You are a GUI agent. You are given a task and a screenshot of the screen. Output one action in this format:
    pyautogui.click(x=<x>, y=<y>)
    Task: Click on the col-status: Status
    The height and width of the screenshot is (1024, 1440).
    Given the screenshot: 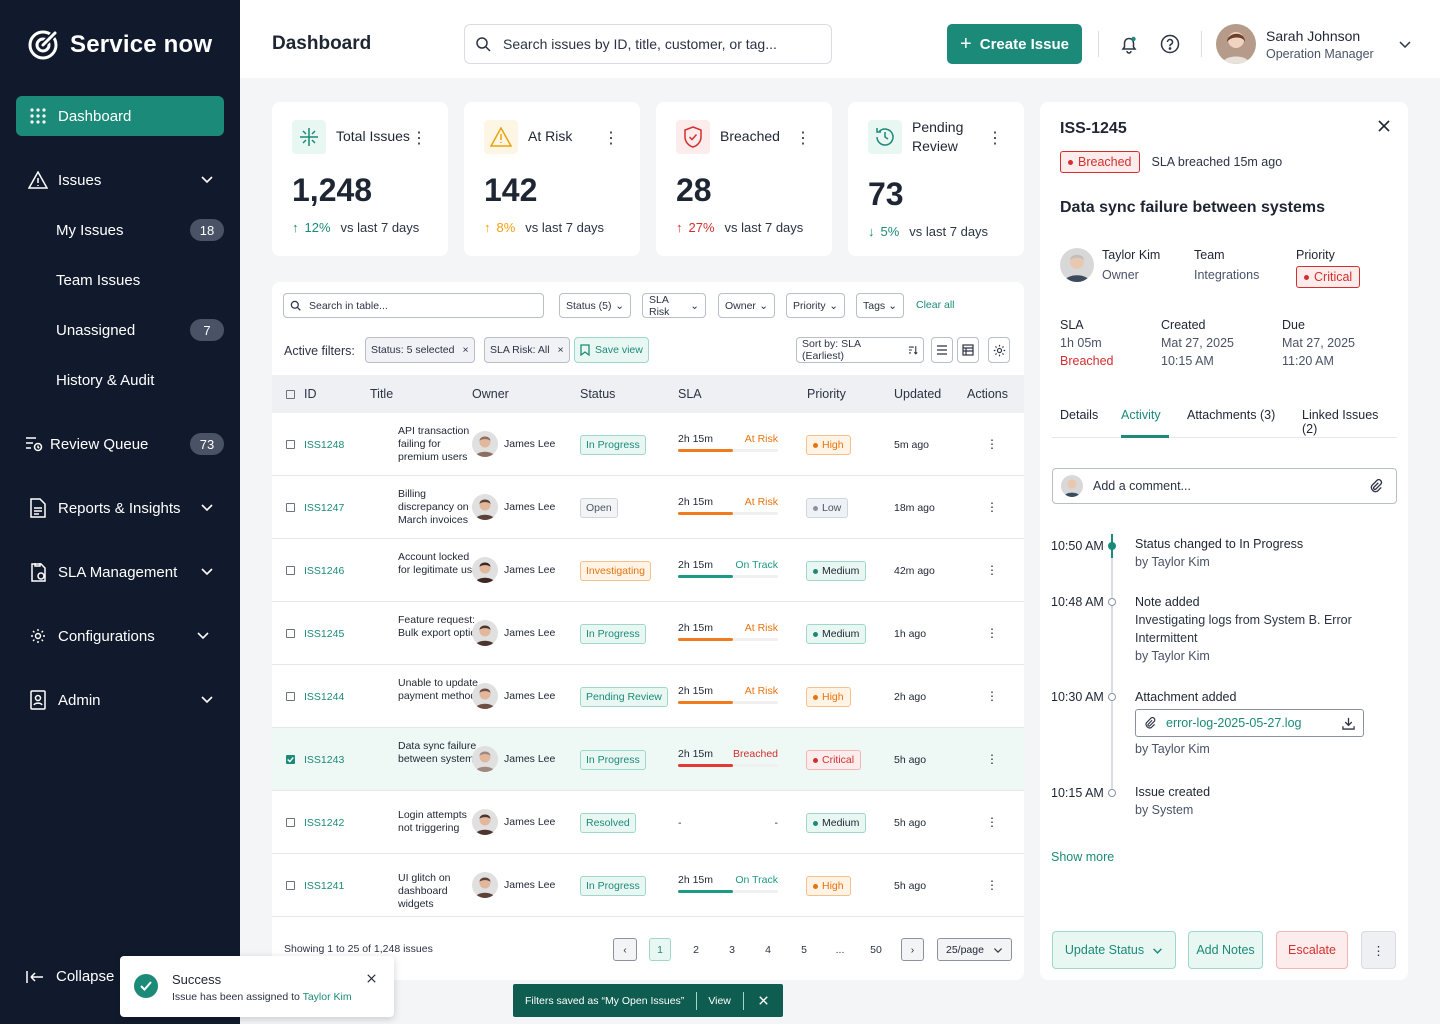 What is the action you would take?
    pyautogui.click(x=598, y=394)
    